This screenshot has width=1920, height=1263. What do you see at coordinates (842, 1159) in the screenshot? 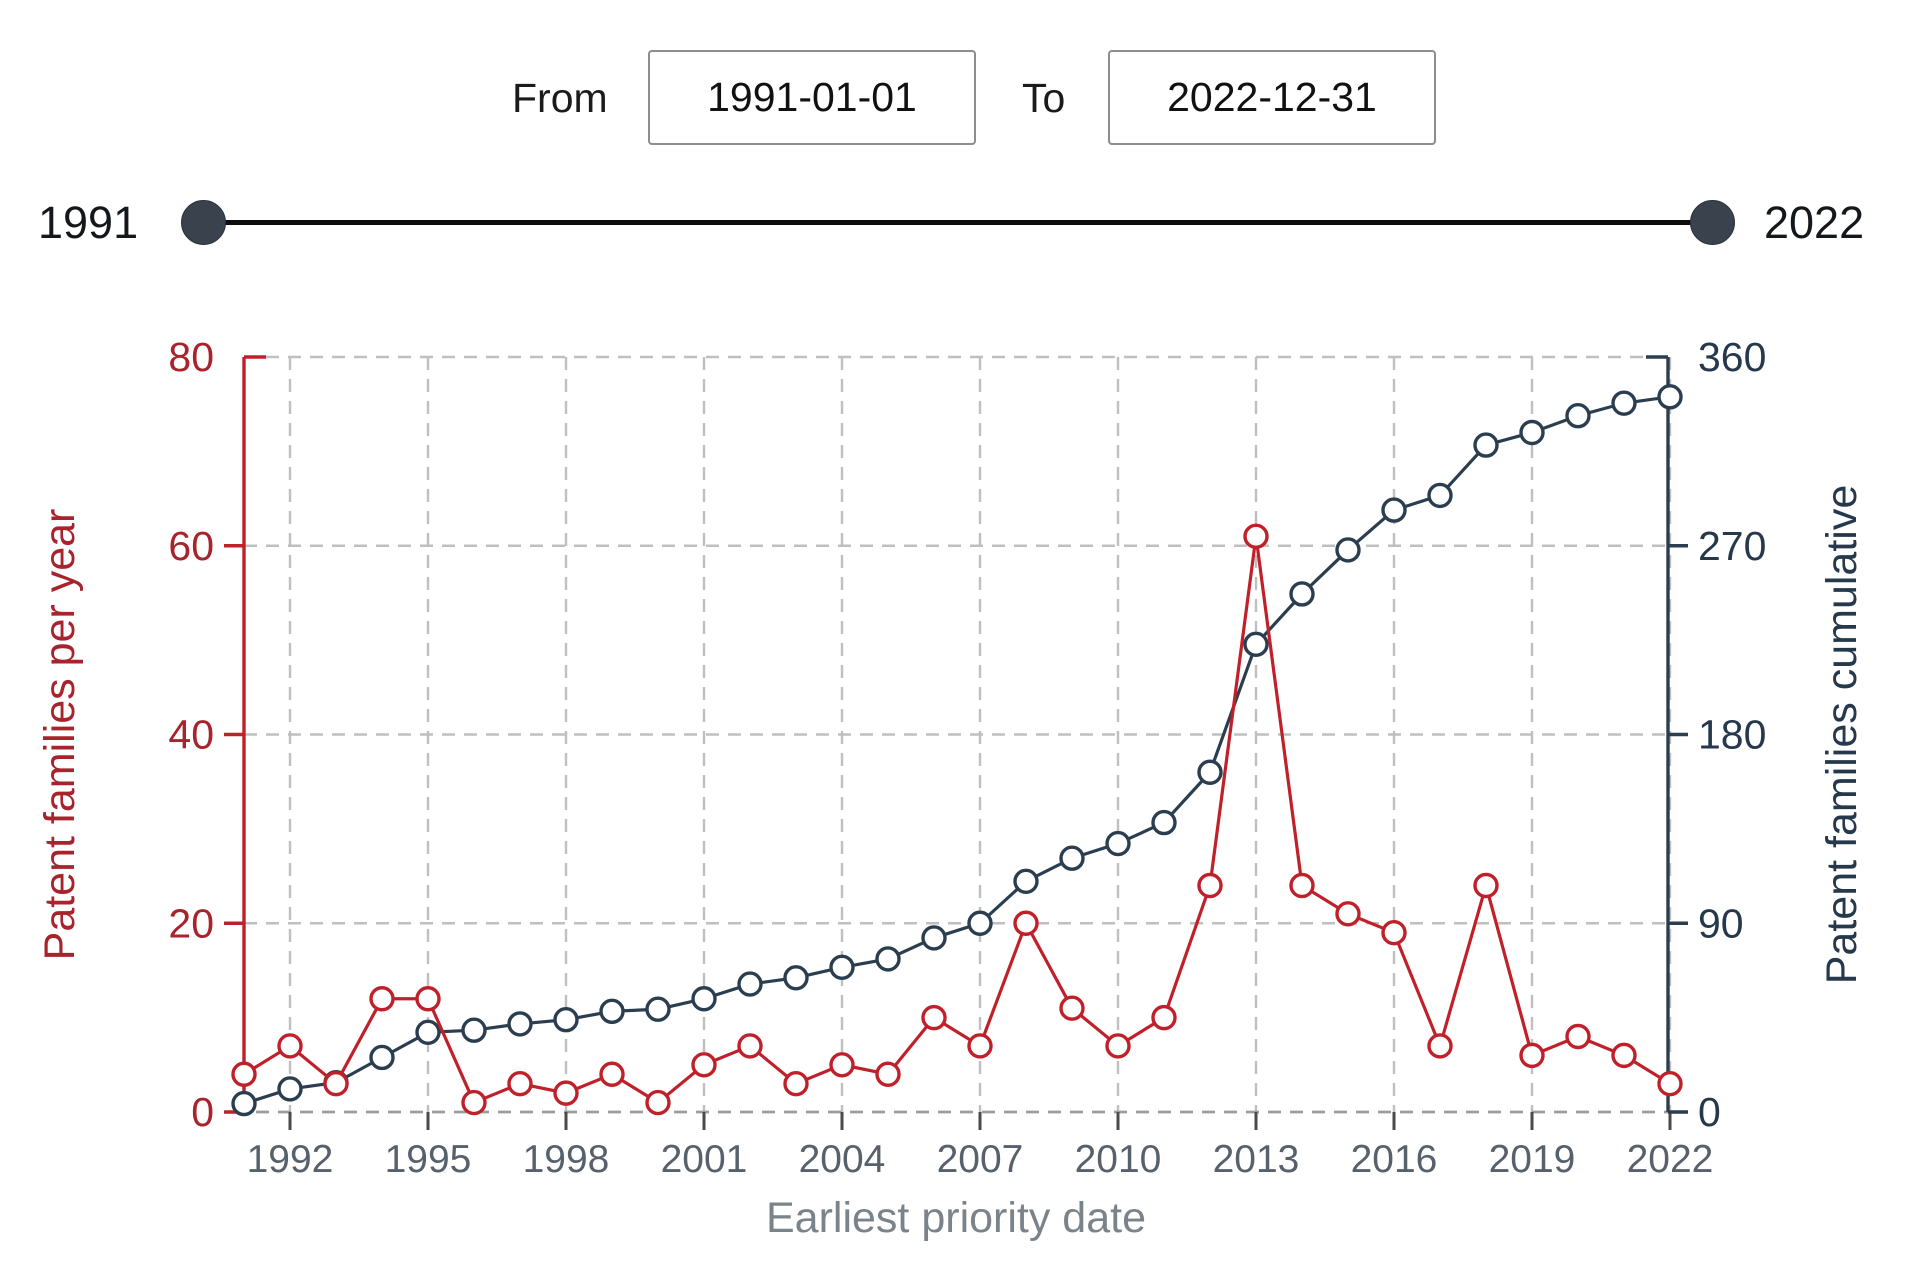
I see `x-tick-label: 2004` at bounding box center [842, 1159].